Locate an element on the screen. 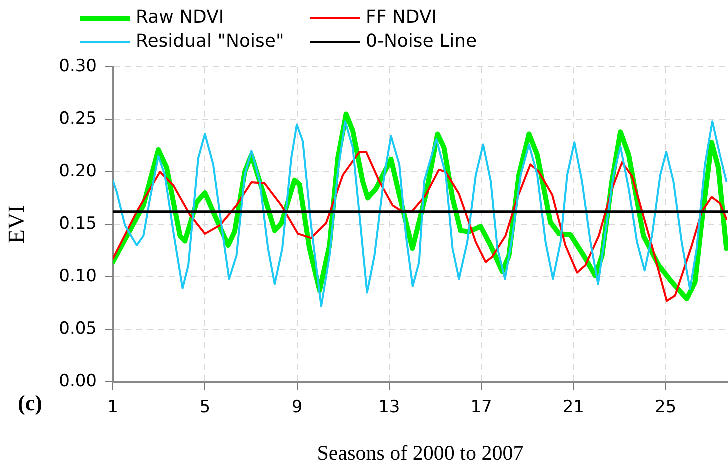 The width and height of the screenshot is (728, 471). y-tick-label: 0.30 is located at coordinates (78, 66).